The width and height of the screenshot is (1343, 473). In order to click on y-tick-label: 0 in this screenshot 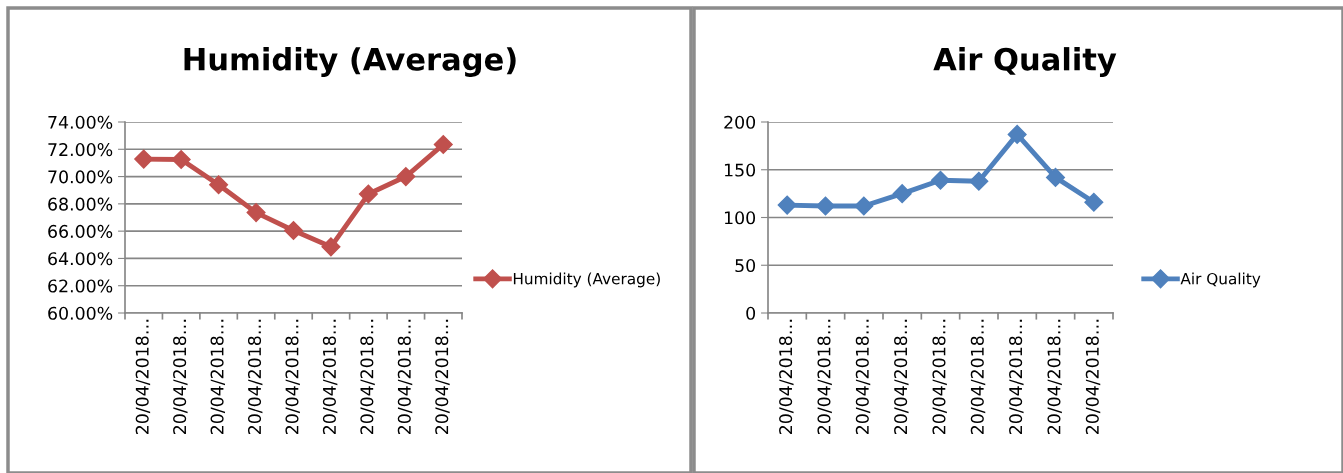, I will do `click(751, 313)`.